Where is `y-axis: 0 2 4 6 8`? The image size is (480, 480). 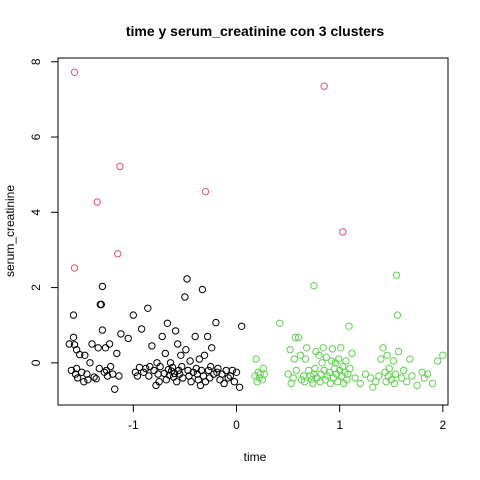 y-axis: 0 2 4 6 8 is located at coordinates (44, 212).